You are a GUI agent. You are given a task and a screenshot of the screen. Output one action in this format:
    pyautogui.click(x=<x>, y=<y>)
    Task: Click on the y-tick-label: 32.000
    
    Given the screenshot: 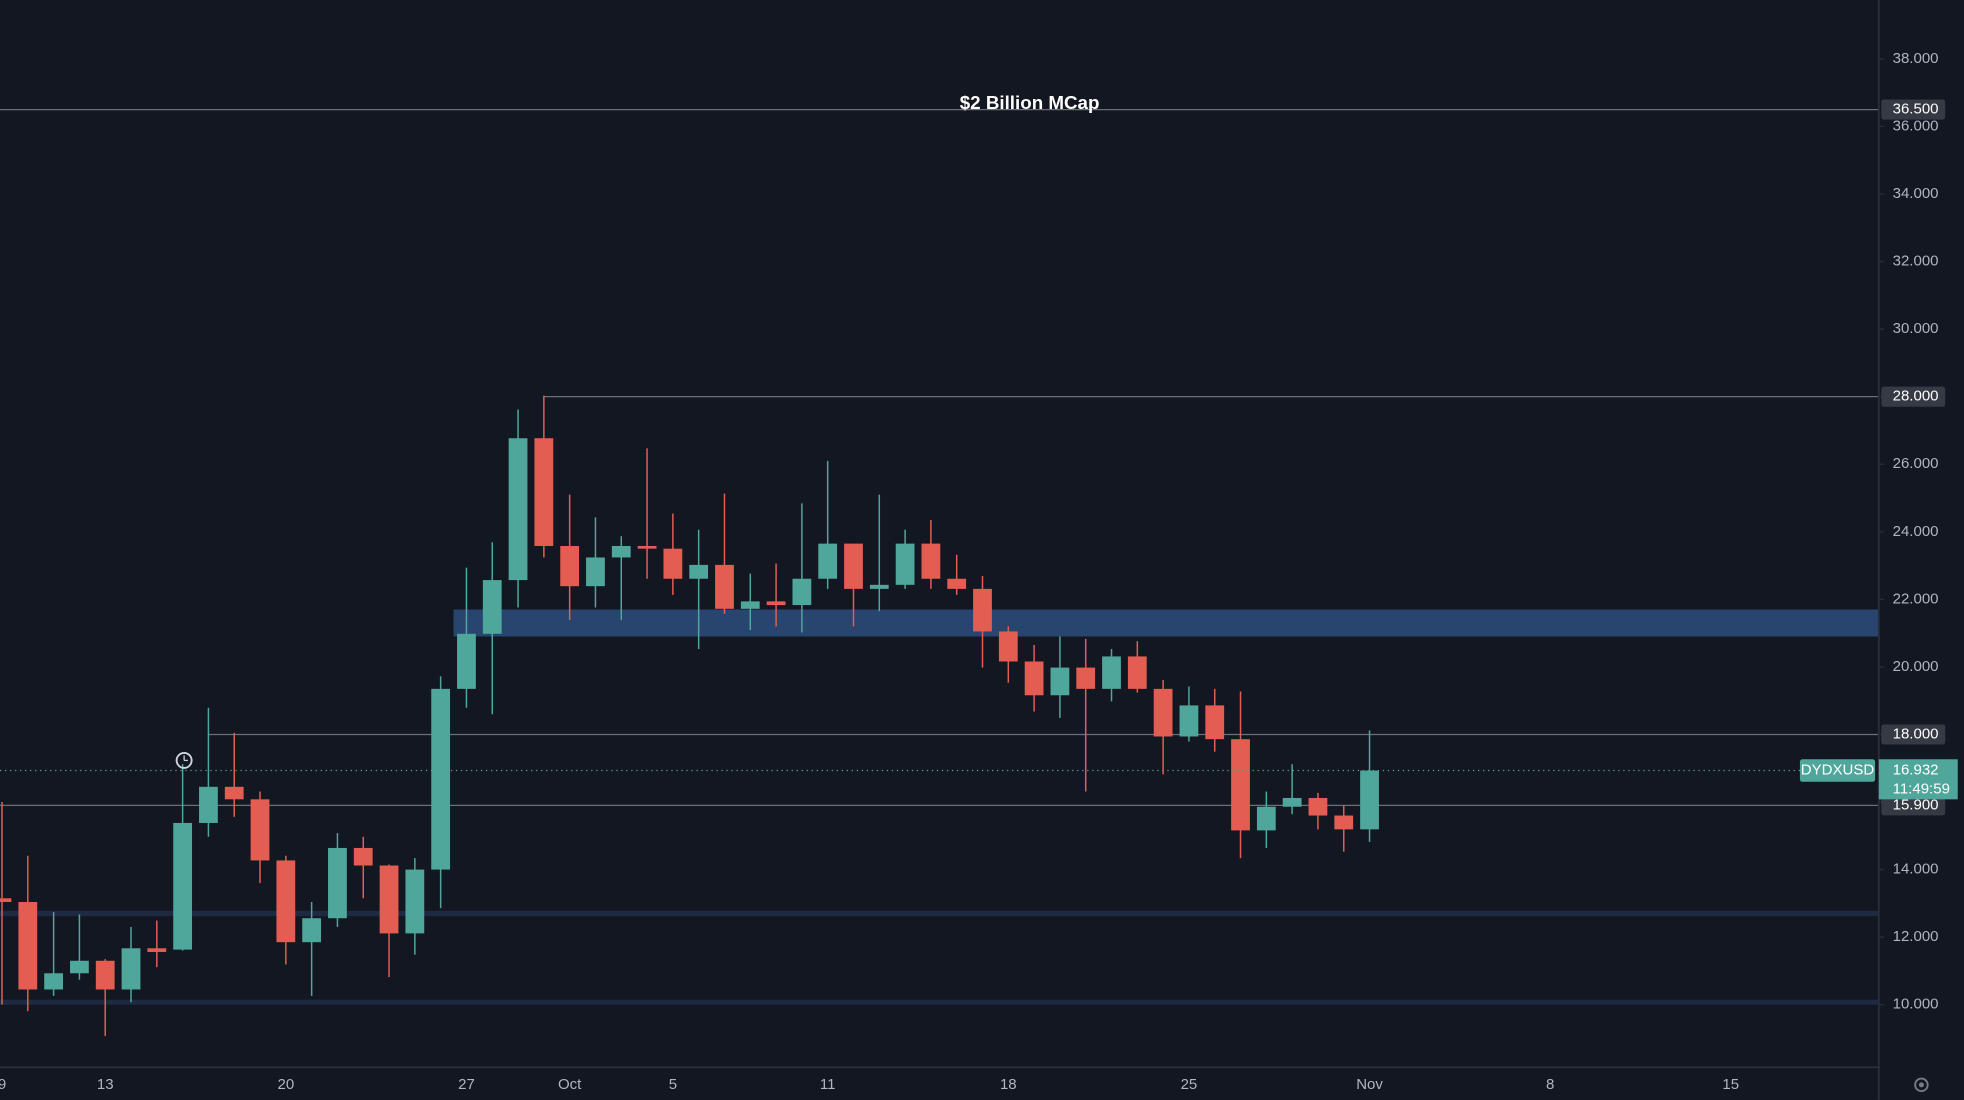 What is the action you would take?
    pyautogui.click(x=1916, y=261)
    